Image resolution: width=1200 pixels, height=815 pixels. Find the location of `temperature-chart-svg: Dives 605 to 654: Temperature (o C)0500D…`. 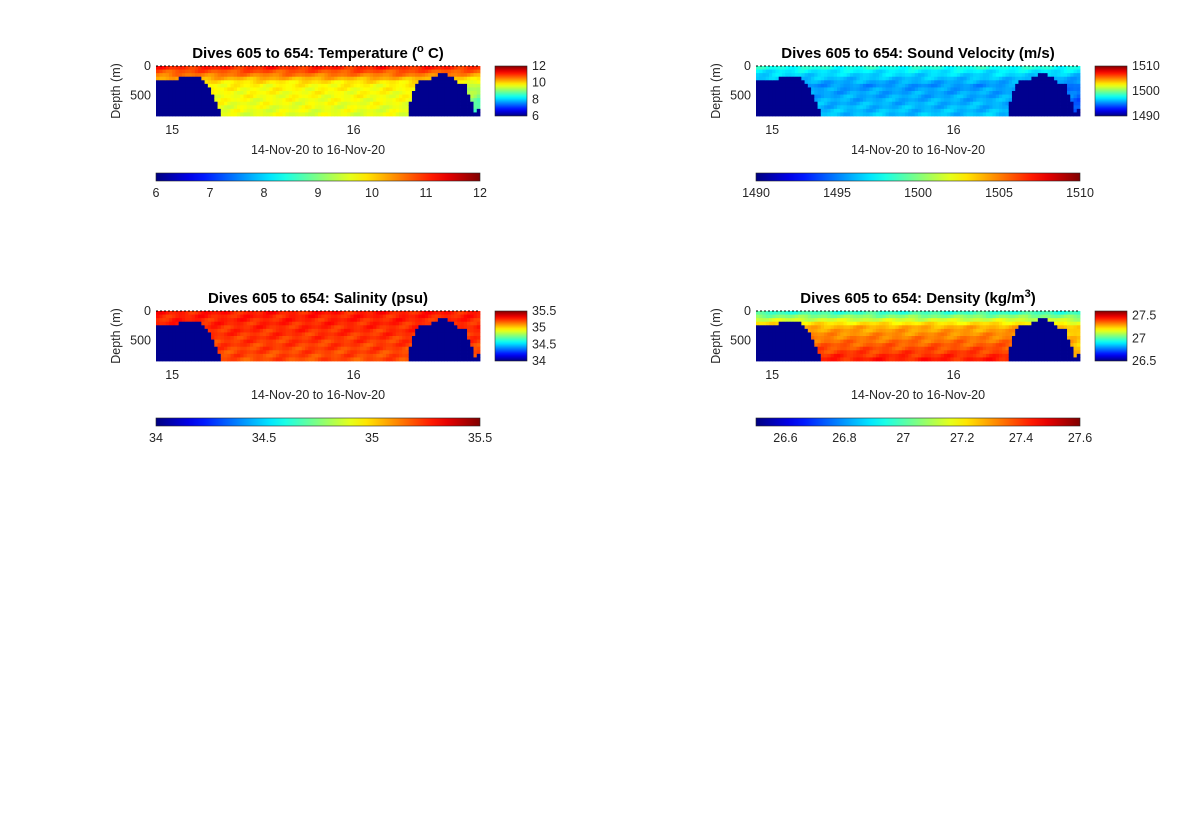

temperature-chart-svg: Dives 605 to 654: Temperature (o C)0500D… is located at coordinates (327, 121).